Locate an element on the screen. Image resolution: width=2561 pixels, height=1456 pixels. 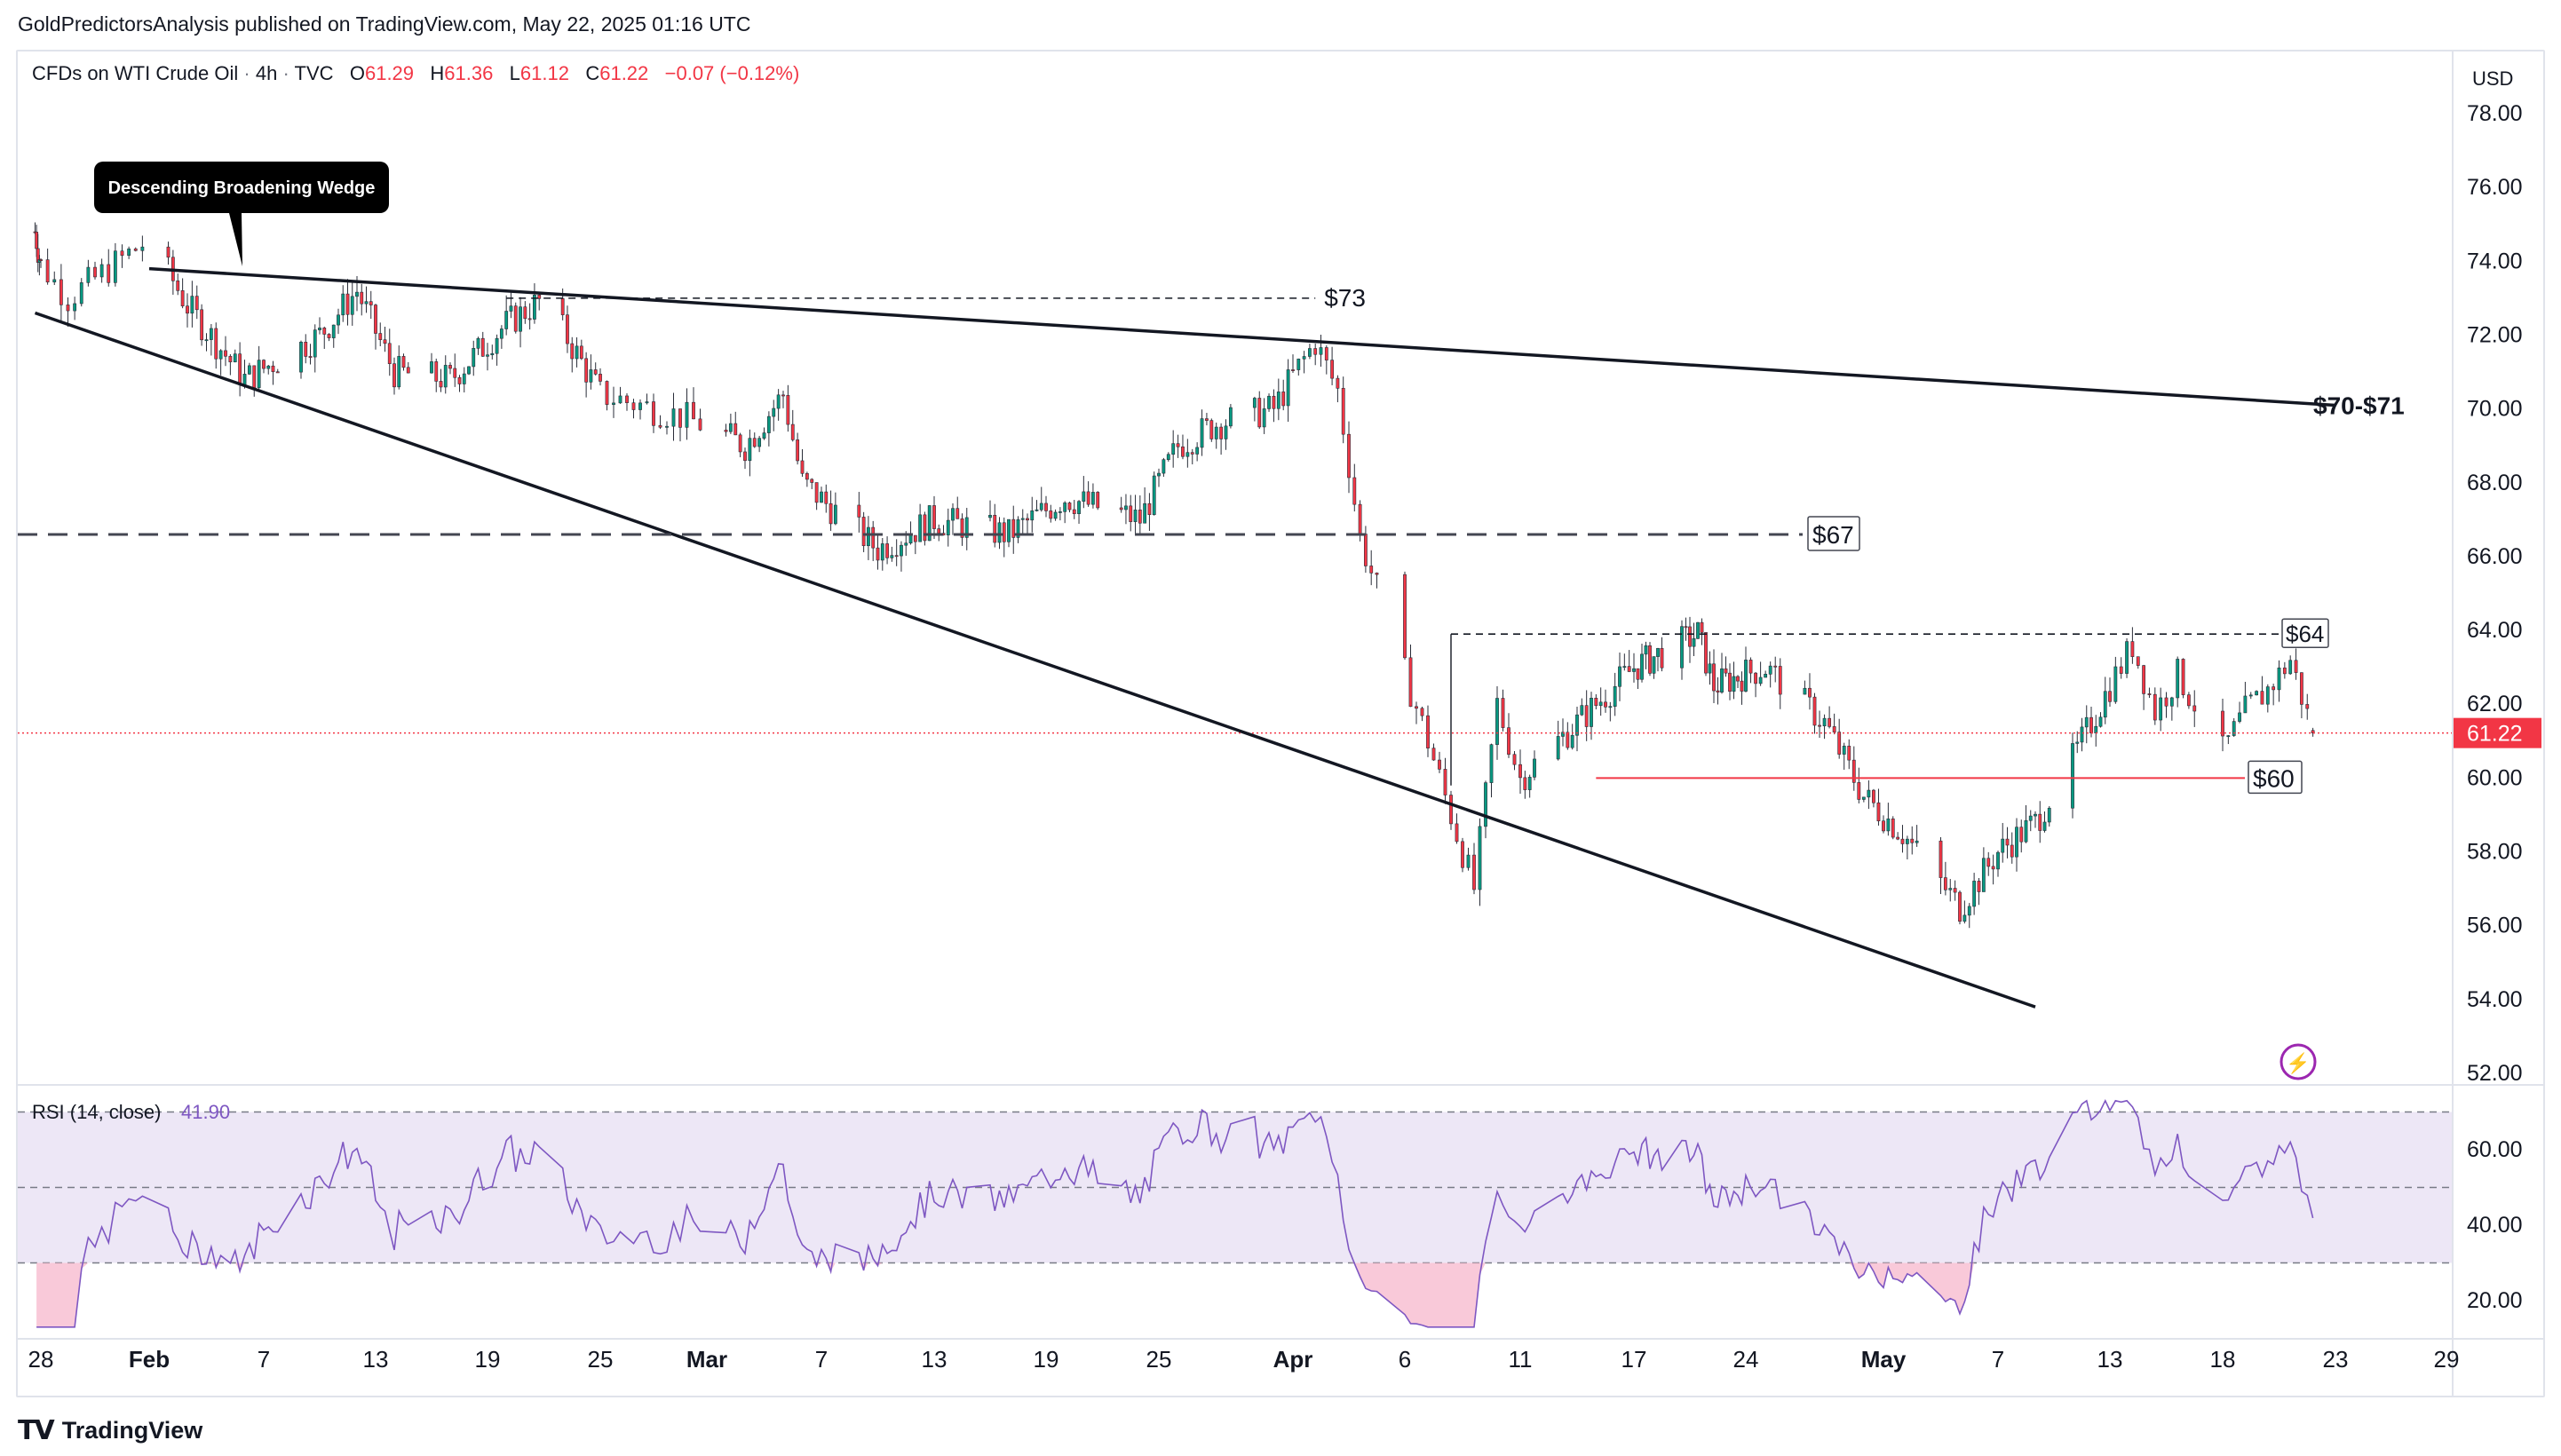
wedge-upper-line is located at coordinates (1242, 337).